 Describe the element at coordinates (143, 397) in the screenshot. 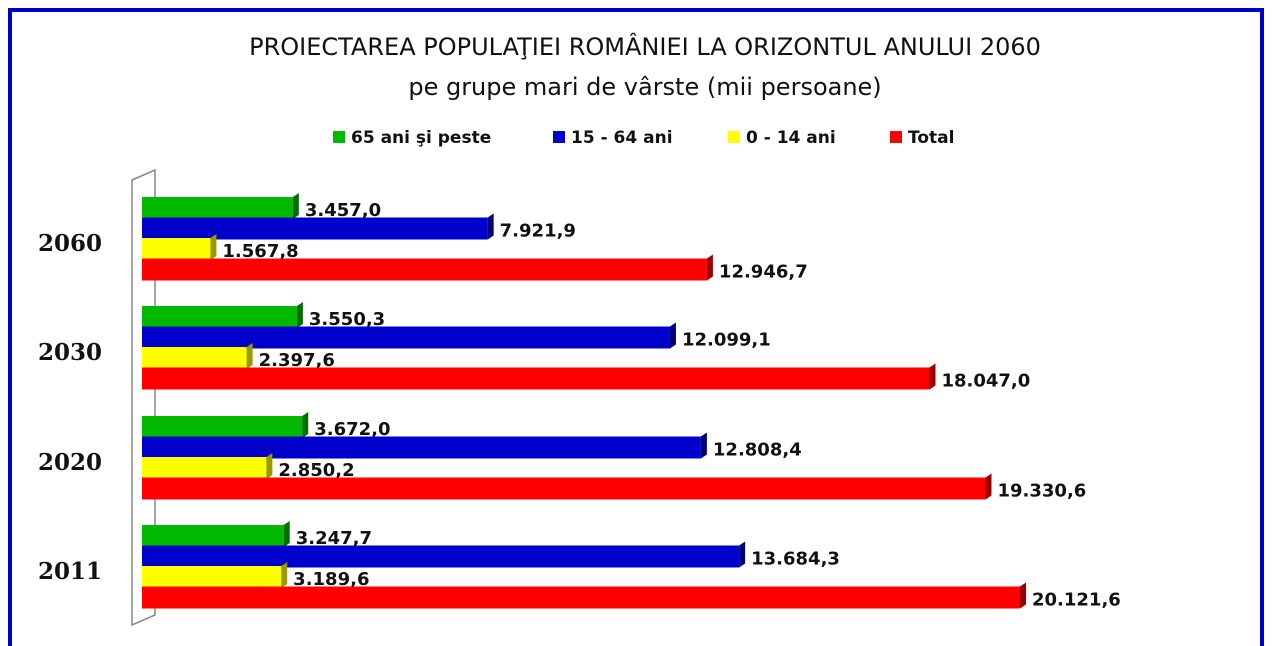

I see `axis-wall` at that location.